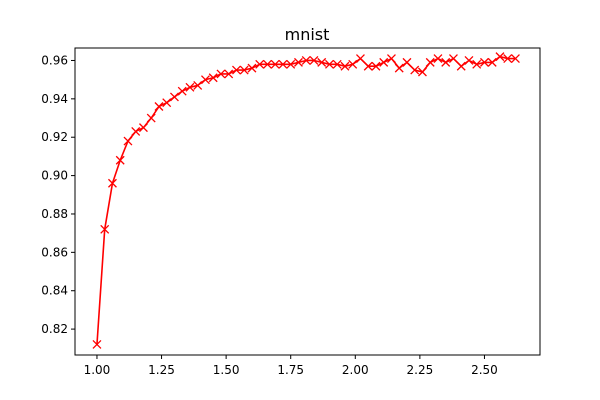 The width and height of the screenshot is (600, 400). I want to click on x-tick-label: 1.75, so click(290, 370).